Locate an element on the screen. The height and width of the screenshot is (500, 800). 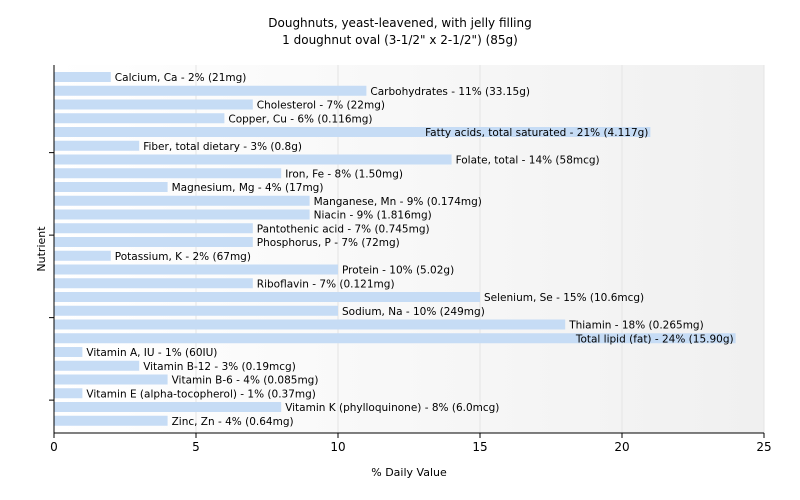
bar-label: Copper, Cu - 6% (0.116mg) is located at coordinates (300, 119).